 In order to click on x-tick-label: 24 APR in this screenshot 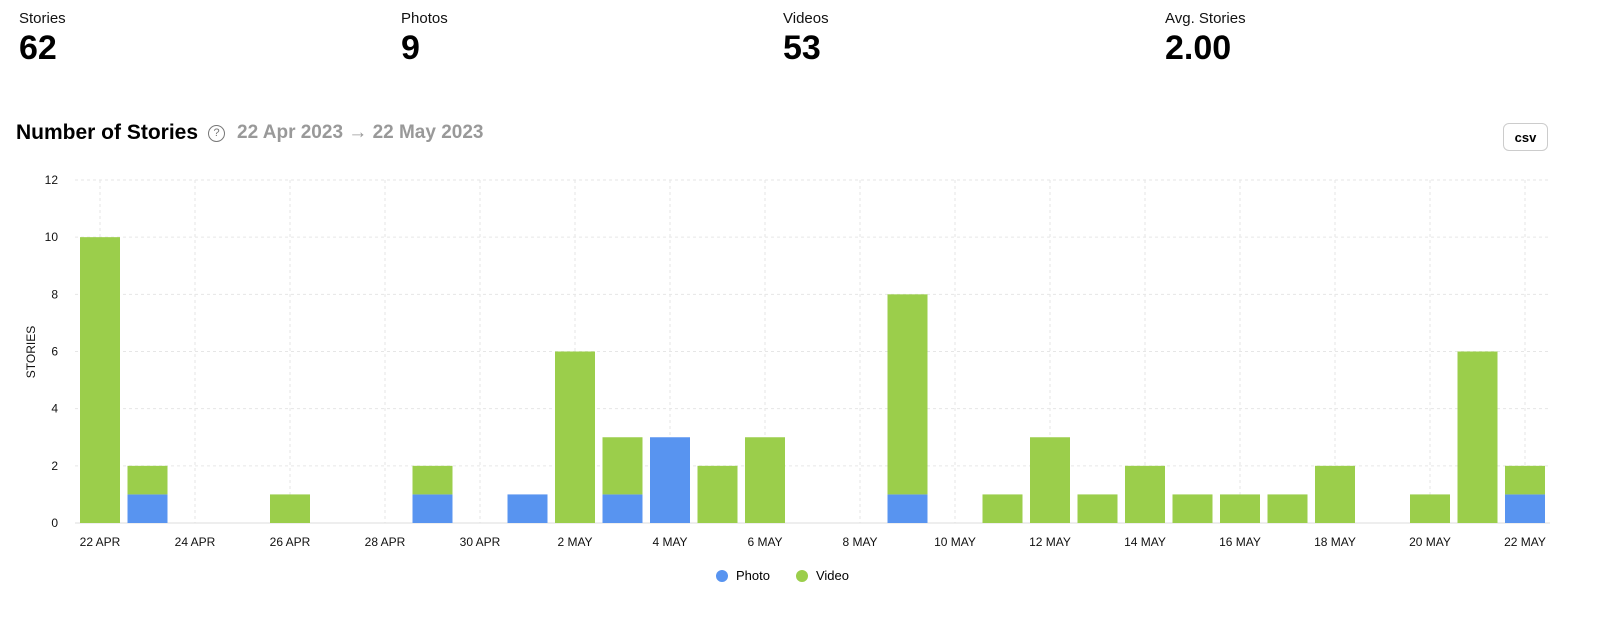, I will do `click(195, 542)`.